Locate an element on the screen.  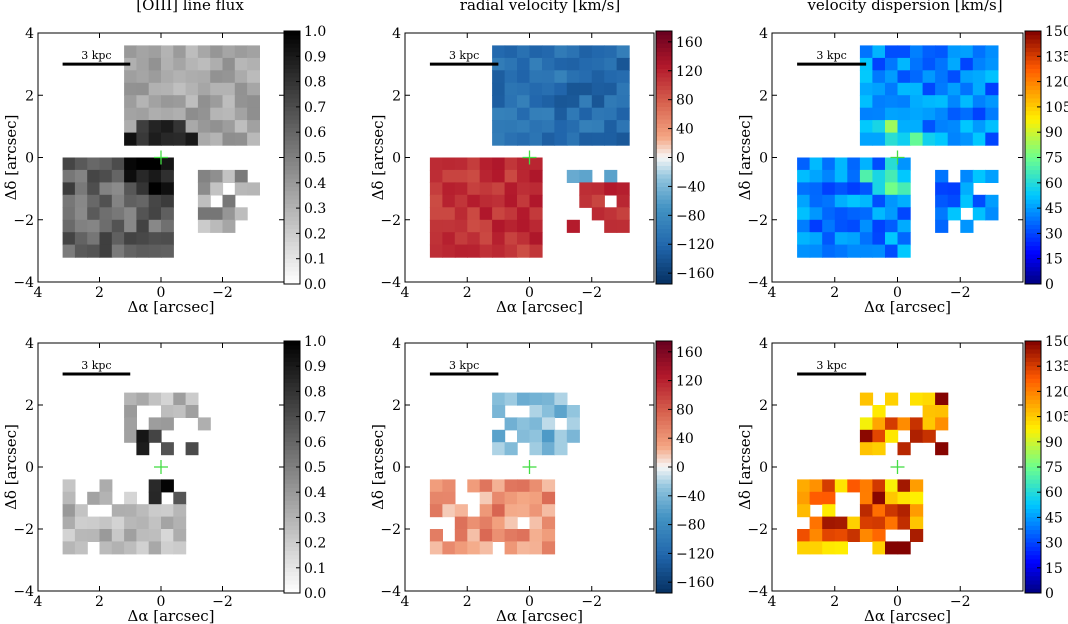
colorbar-tick-label: 105 is located at coordinates (1056, 418).